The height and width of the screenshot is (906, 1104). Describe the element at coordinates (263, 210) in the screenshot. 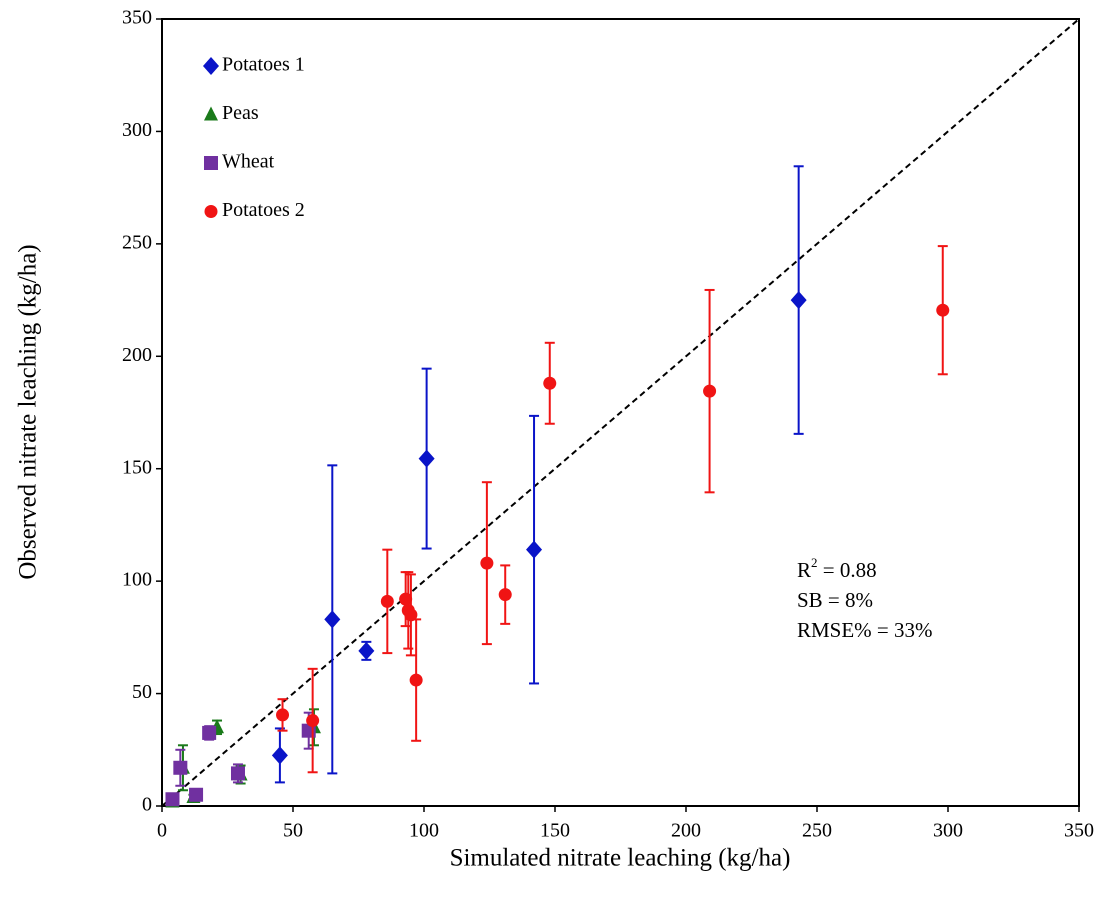

I see `legend-label: Potatoes 2` at that location.